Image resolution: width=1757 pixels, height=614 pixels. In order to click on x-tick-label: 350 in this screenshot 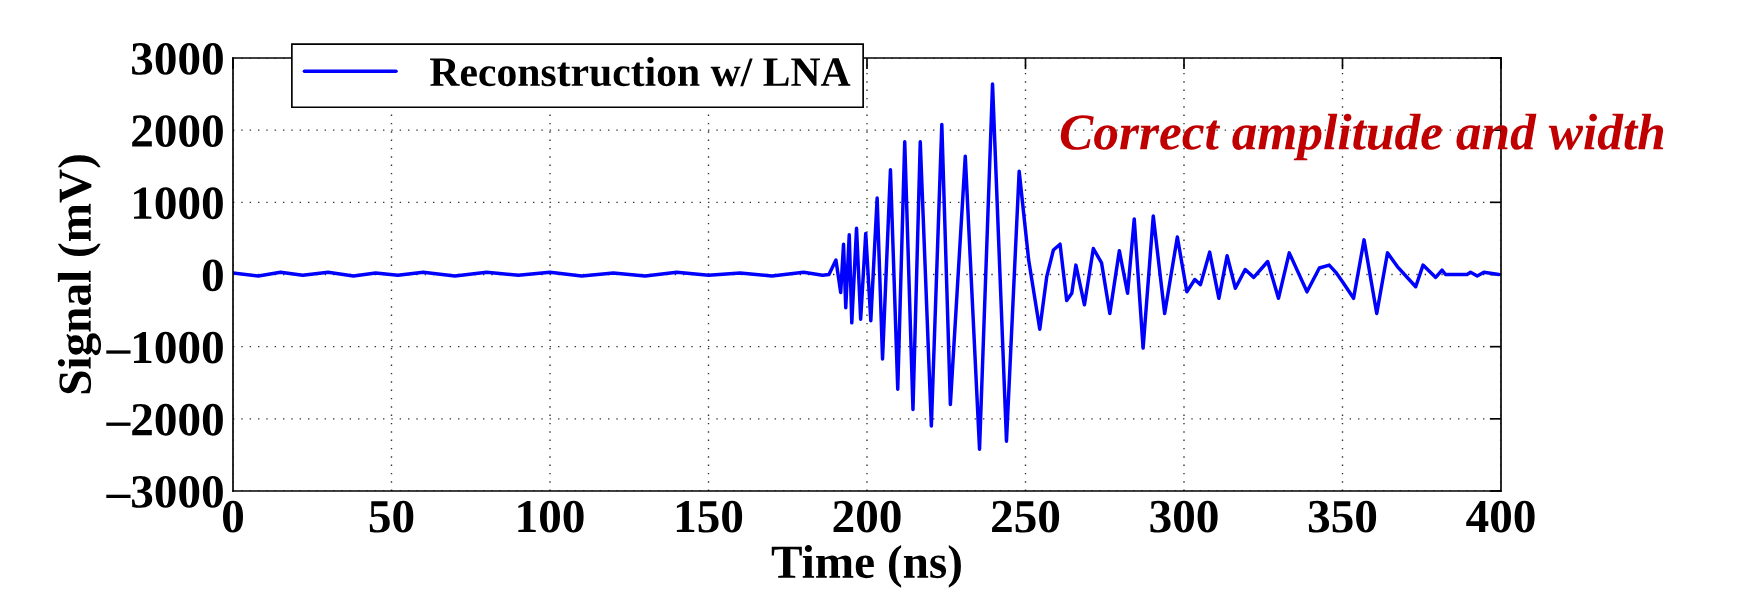, I will do `click(1342, 516)`.